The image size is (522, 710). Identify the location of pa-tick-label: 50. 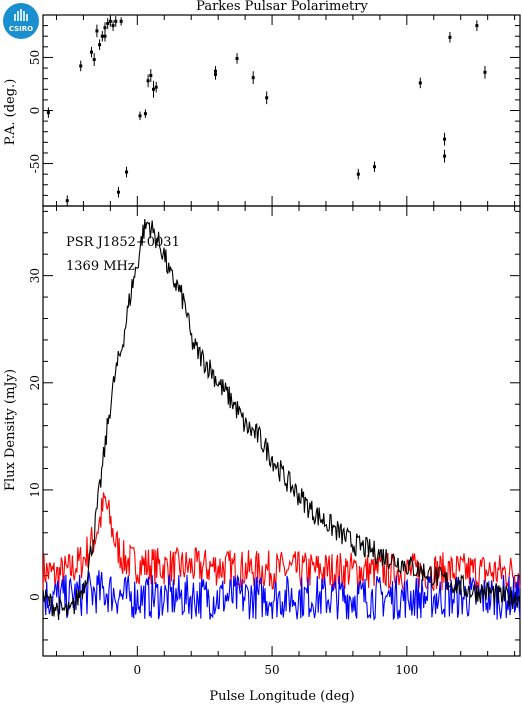
(35, 57).